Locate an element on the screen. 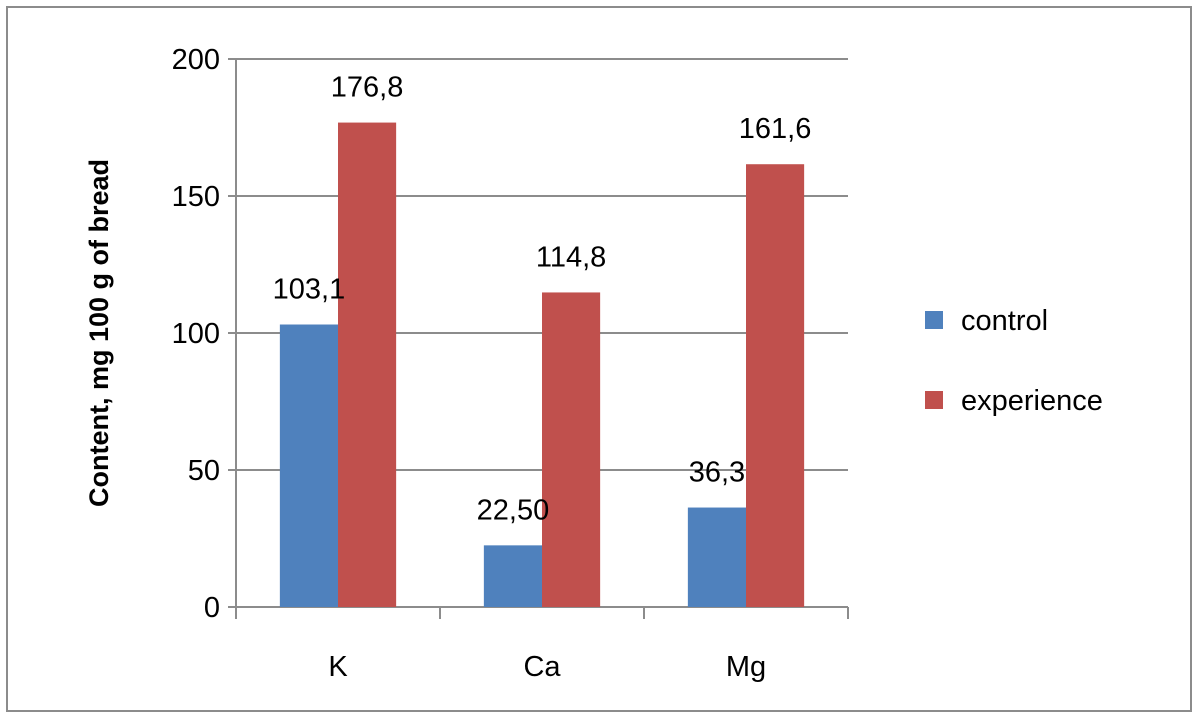 The height and width of the screenshot is (720, 1200). y-tick-label: 100 is located at coordinates (196, 334).